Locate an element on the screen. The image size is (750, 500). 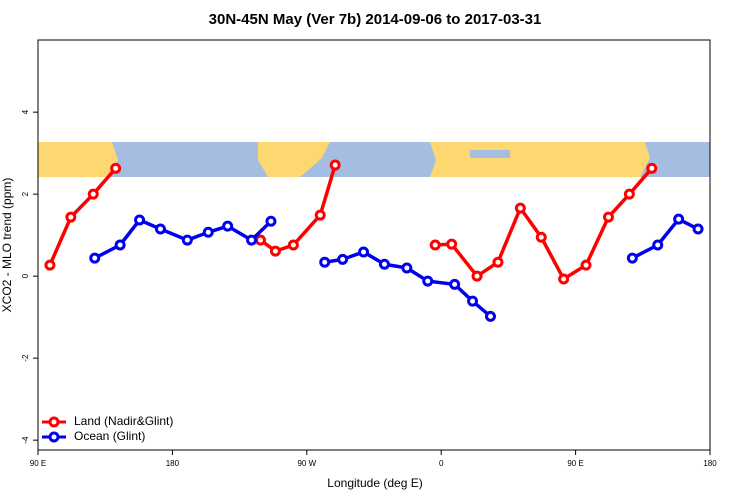
legend-label: Ocean (Glint) is located at coordinates (109, 436).